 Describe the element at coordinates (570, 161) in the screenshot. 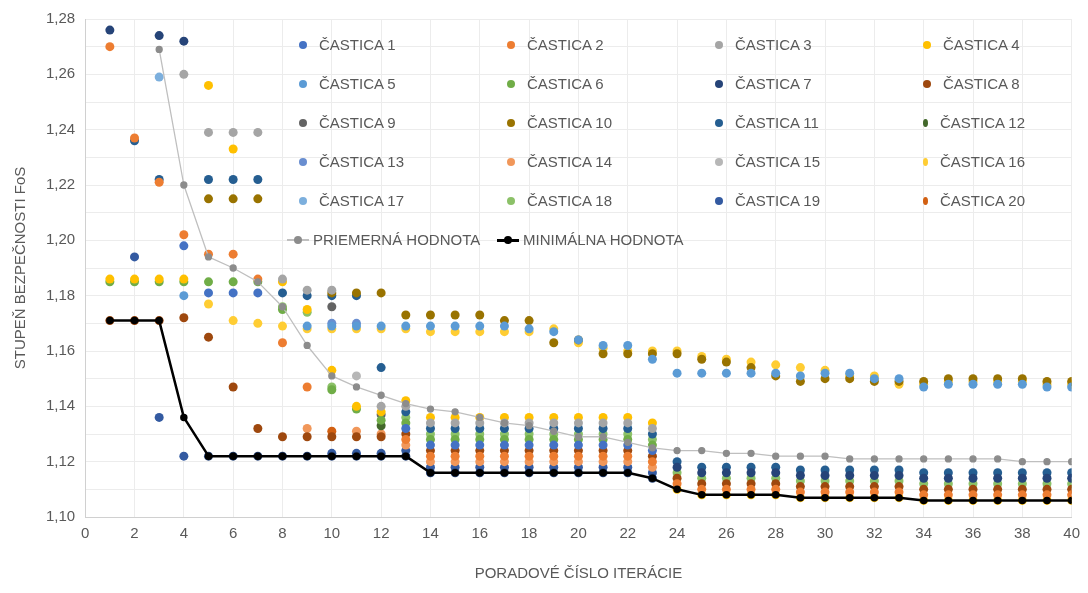

I see `legend-label: ČASTICA 14` at that location.